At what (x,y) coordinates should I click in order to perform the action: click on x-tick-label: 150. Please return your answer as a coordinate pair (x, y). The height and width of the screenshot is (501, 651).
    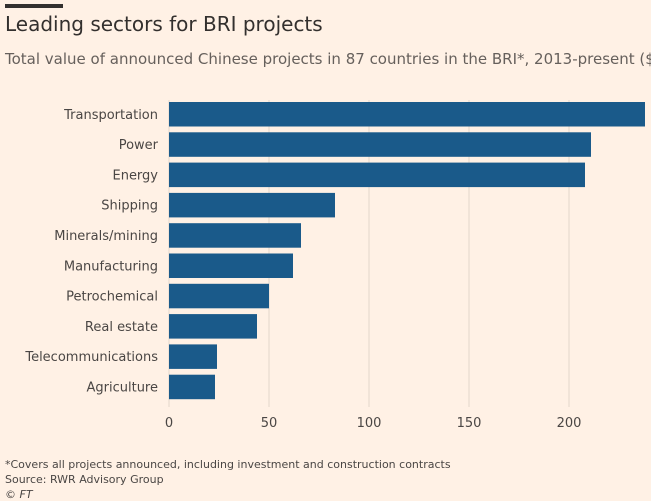
    Looking at the image, I should click on (469, 423).